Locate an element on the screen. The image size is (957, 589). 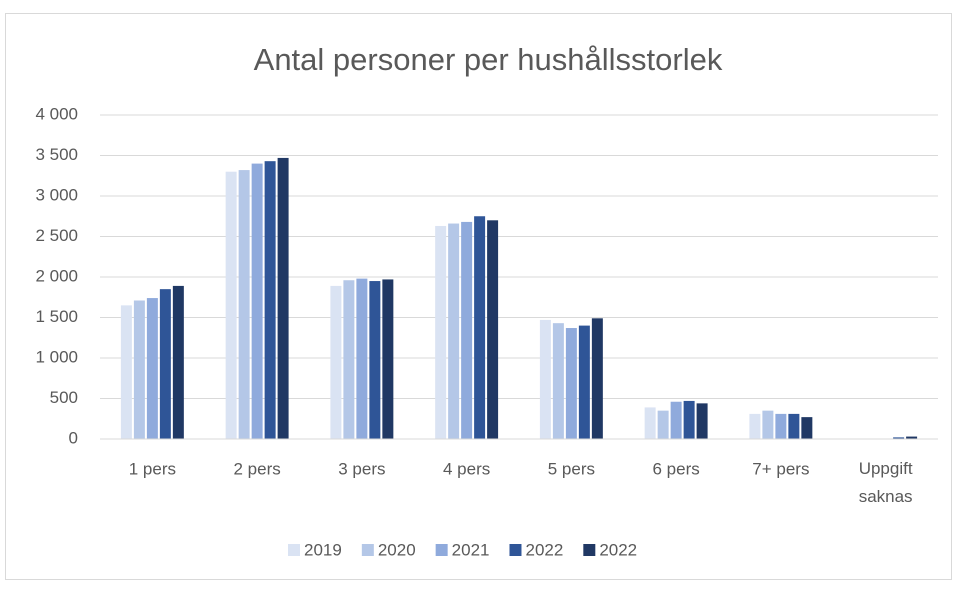
x-tick-label: 6 pers is located at coordinates (676, 468).